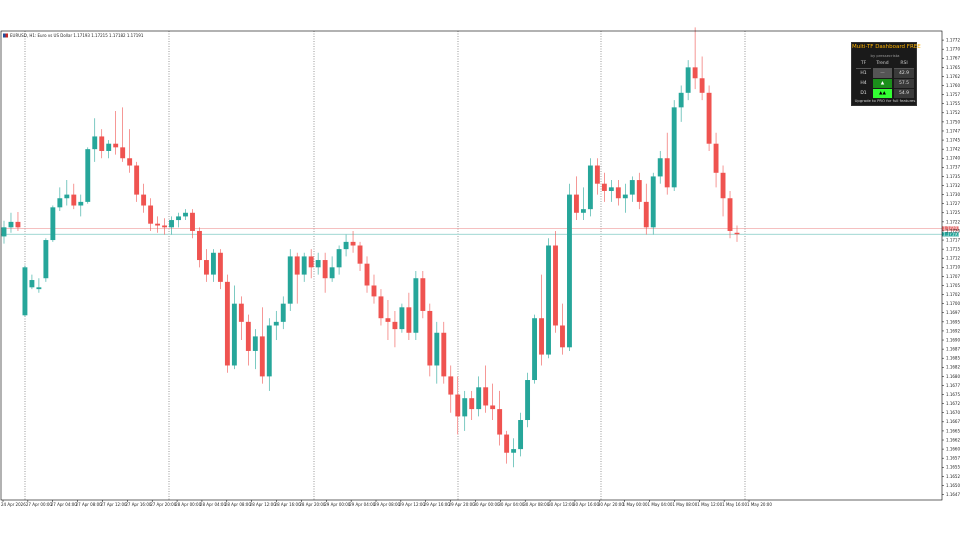  I want to click on dashboard-author: by pressecrista, so click(885, 55).